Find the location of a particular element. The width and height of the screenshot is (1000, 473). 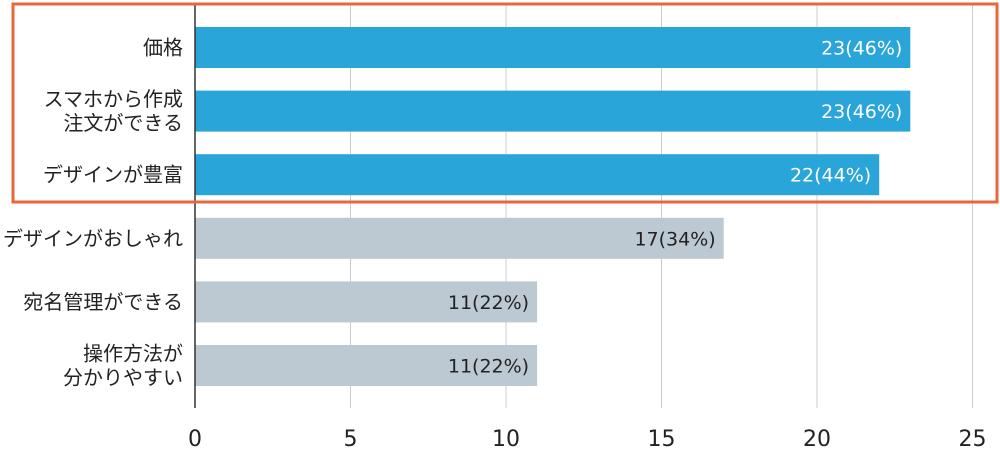

x-tick-label: 0 is located at coordinates (195, 439).